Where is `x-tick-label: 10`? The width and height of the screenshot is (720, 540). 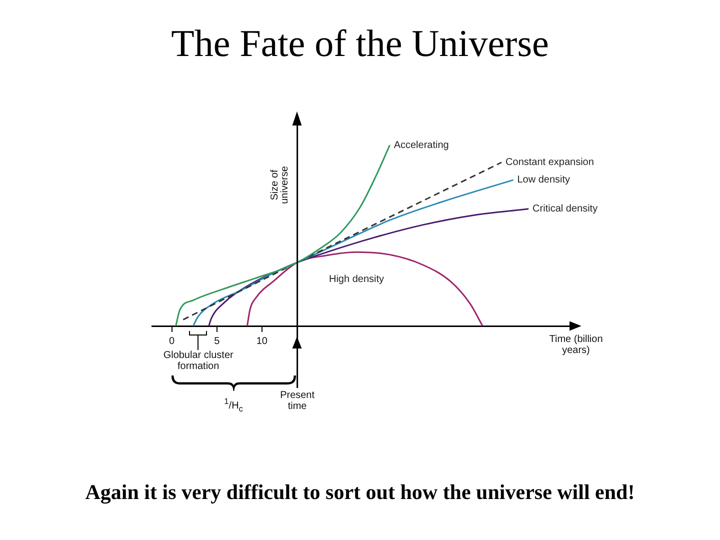 x-tick-label: 10 is located at coordinates (262, 341).